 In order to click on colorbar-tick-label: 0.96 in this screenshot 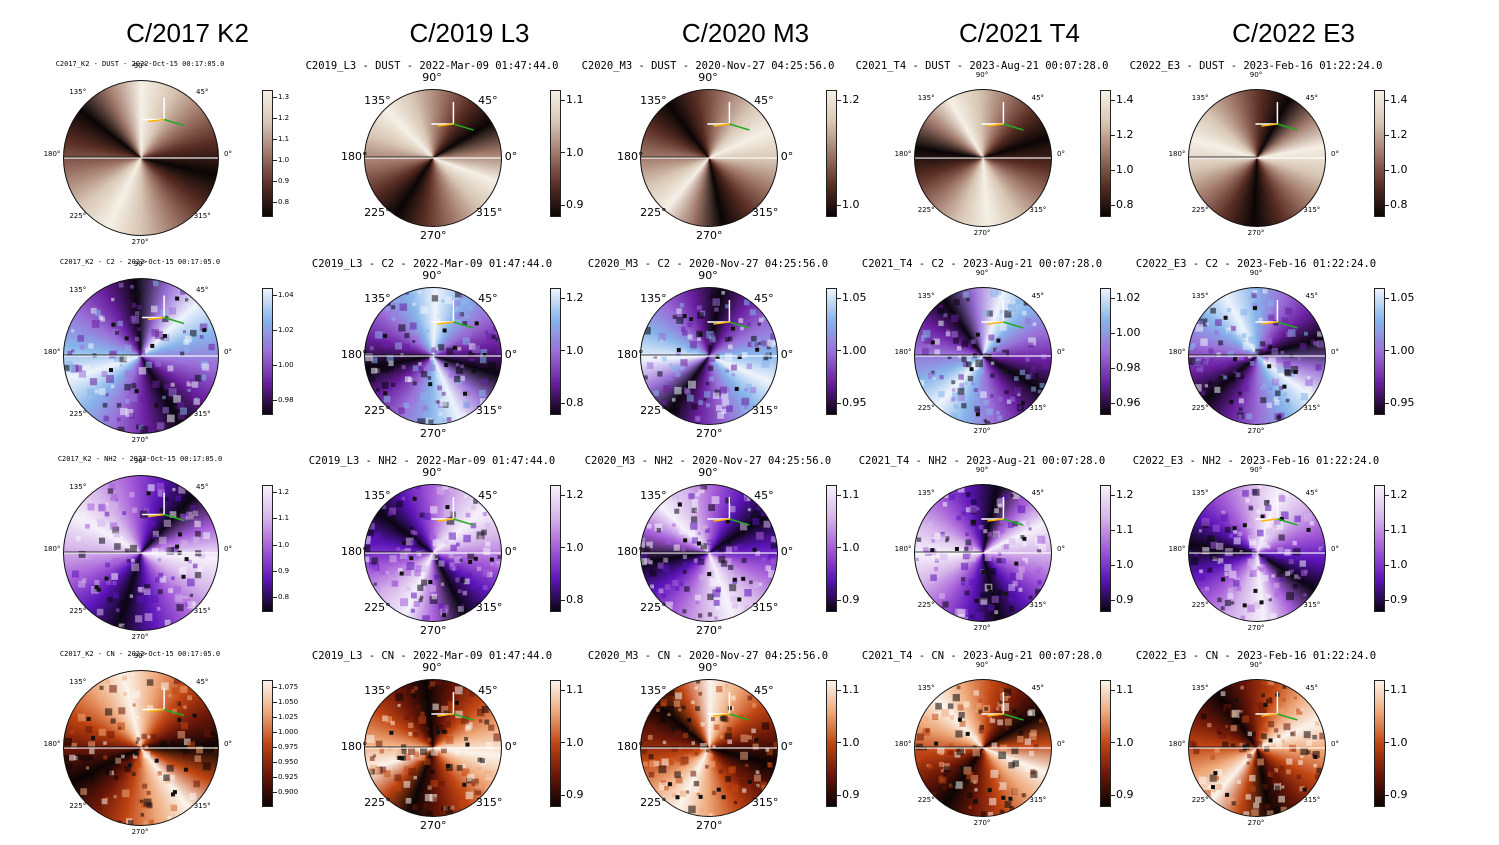, I will do `click(1126, 402)`.